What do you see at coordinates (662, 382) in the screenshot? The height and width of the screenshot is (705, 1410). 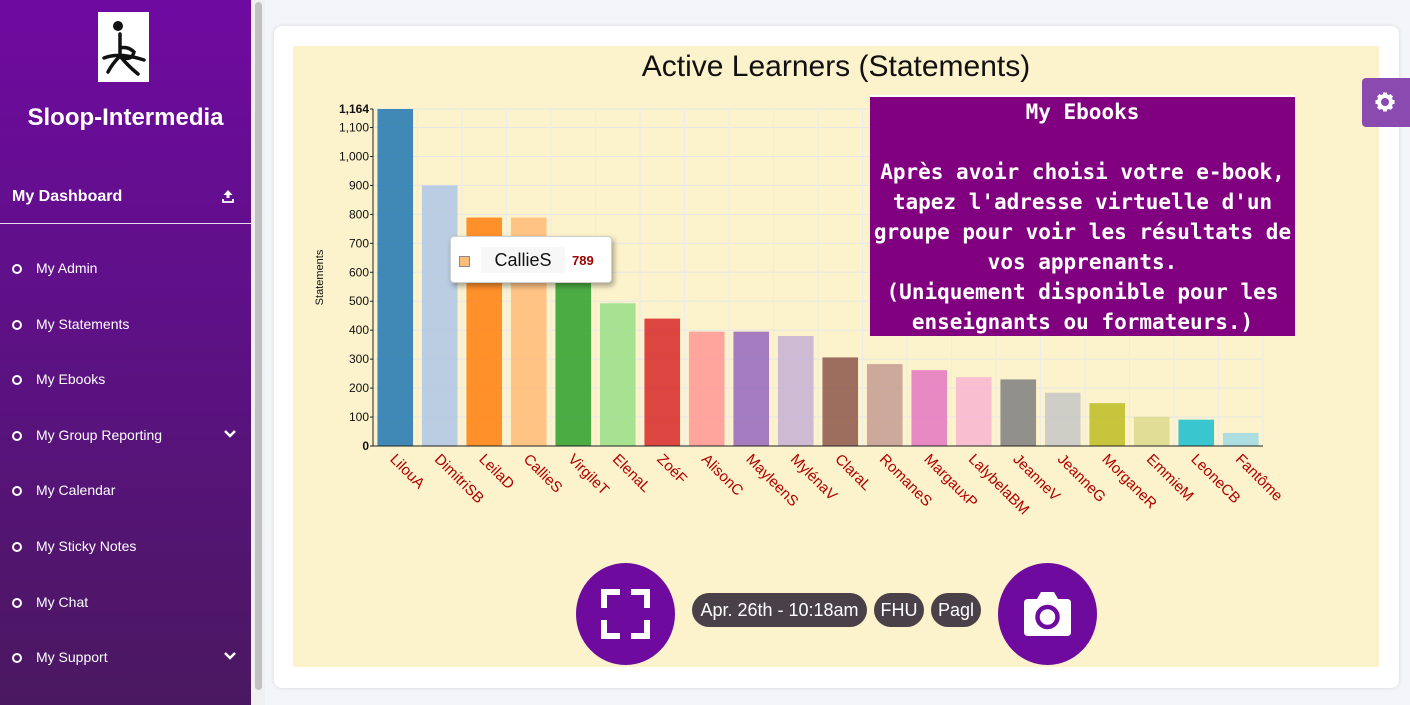 I see `bar-zoéf` at bounding box center [662, 382].